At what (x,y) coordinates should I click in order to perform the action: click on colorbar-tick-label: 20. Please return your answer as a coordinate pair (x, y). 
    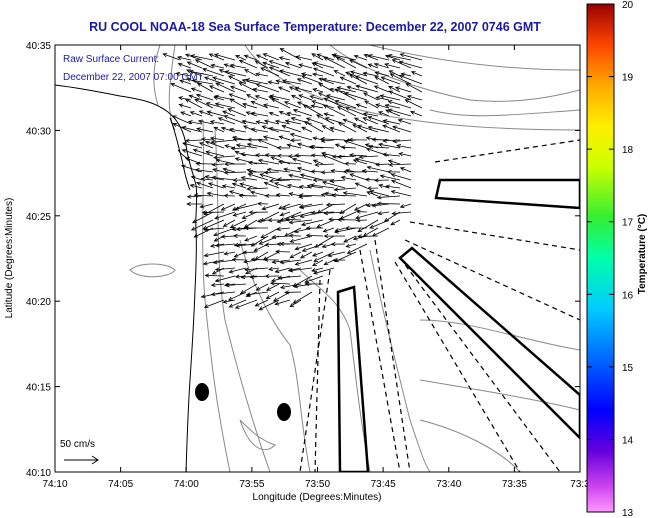
    Looking at the image, I should click on (628, 5).